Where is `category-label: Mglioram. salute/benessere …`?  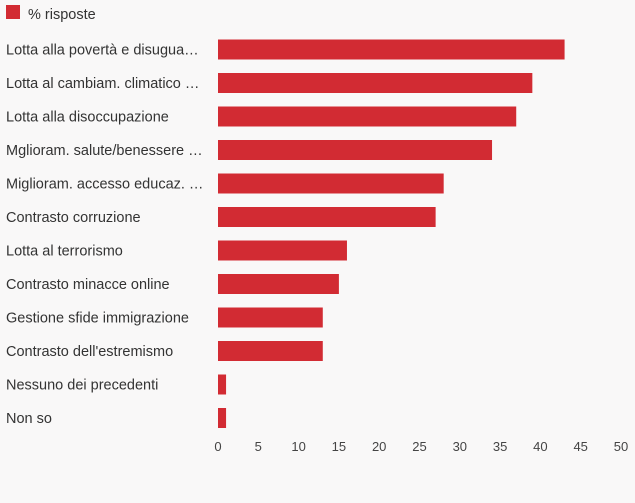
category-label: Mglioram. salute/benessere … is located at coordinates (104, 151).